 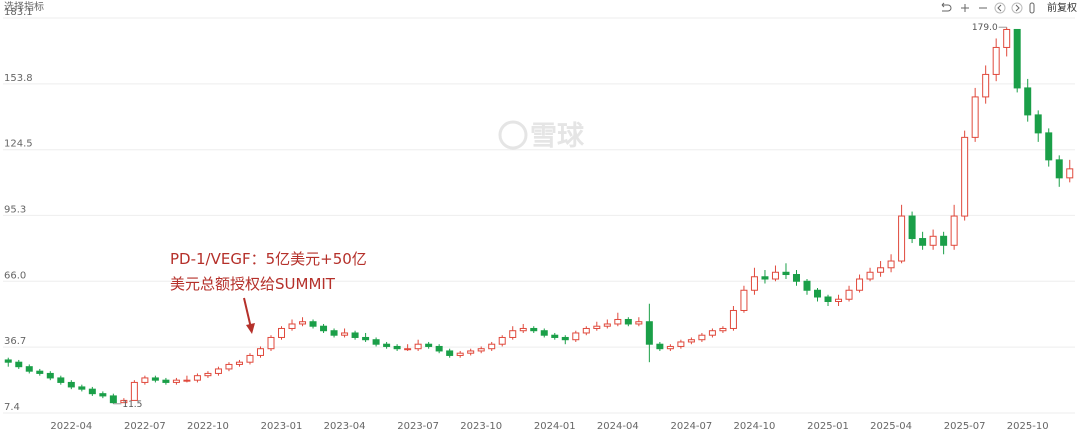 I want to click on x-tick-label: 2022-10, so click(x=208, y=426).